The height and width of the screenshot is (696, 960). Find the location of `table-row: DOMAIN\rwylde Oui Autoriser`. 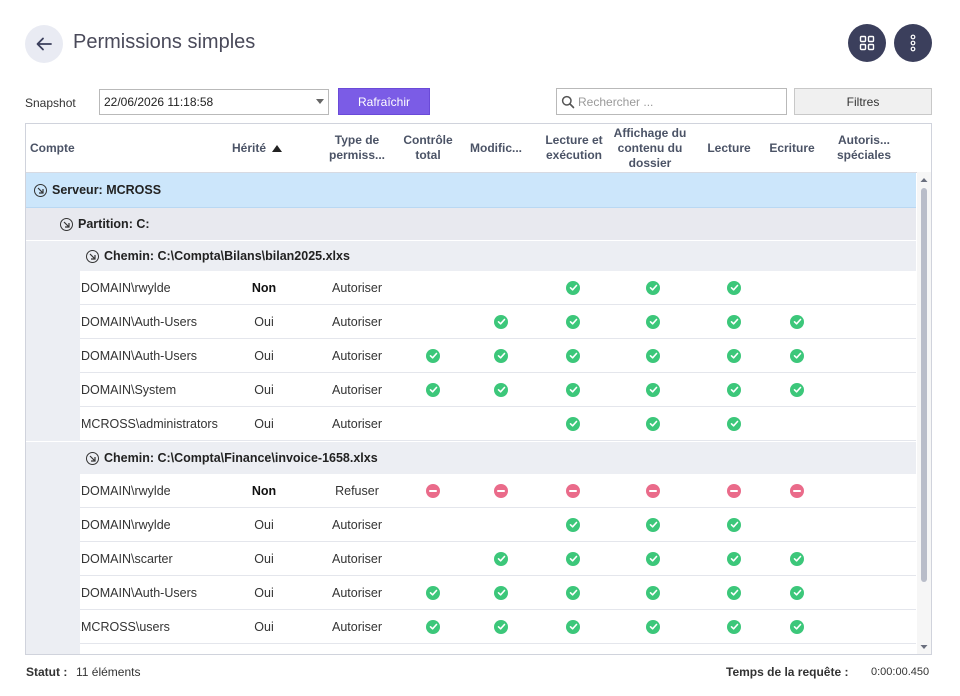

table-row: DOMAIN\rwylde Oui Autoriser is located at coordinates (471, 524).